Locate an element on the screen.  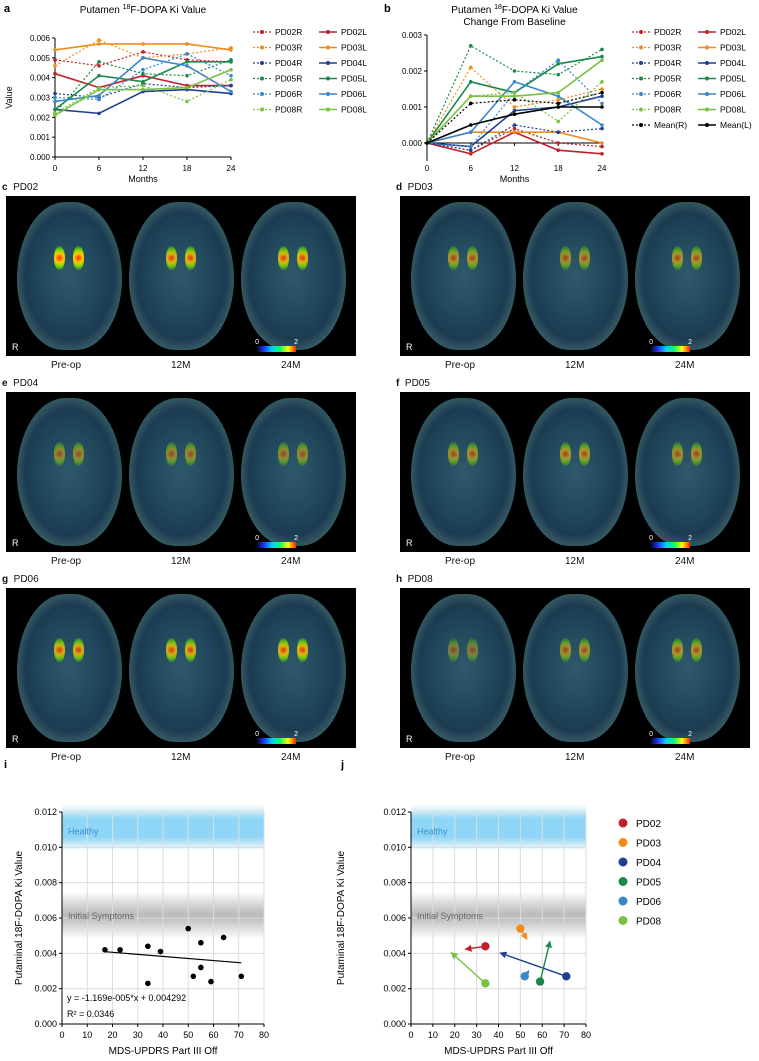
colorbar-max: 2 is located at coordinates (690, 734).